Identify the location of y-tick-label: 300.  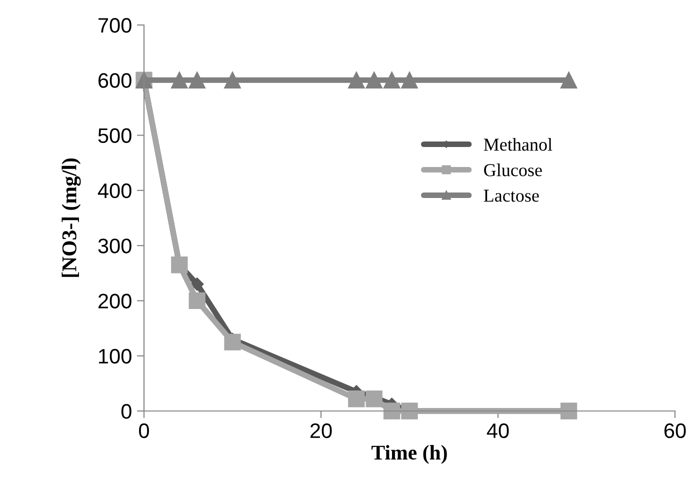
(115, 246).